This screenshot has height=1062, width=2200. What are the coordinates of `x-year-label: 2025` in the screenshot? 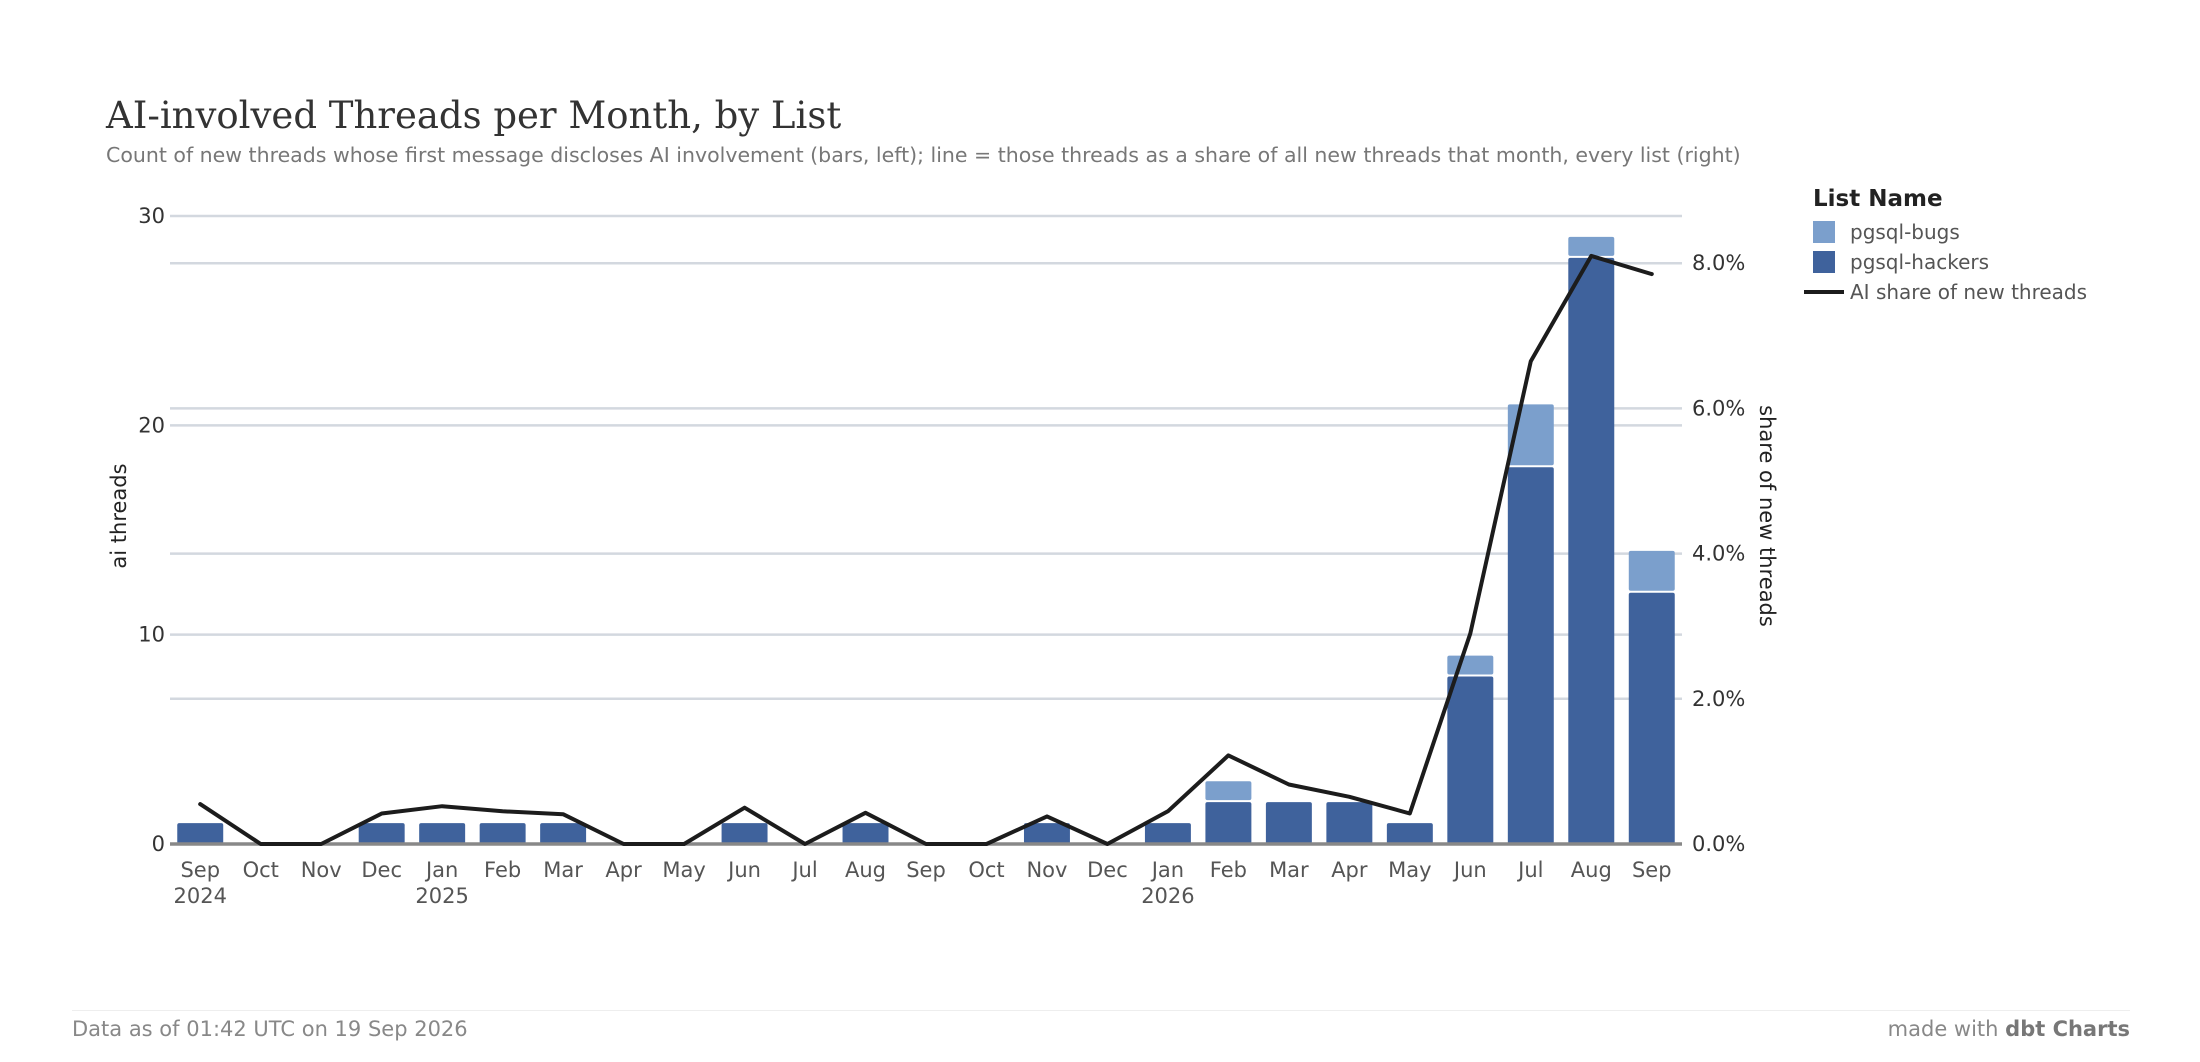 It's located at (441, 896).